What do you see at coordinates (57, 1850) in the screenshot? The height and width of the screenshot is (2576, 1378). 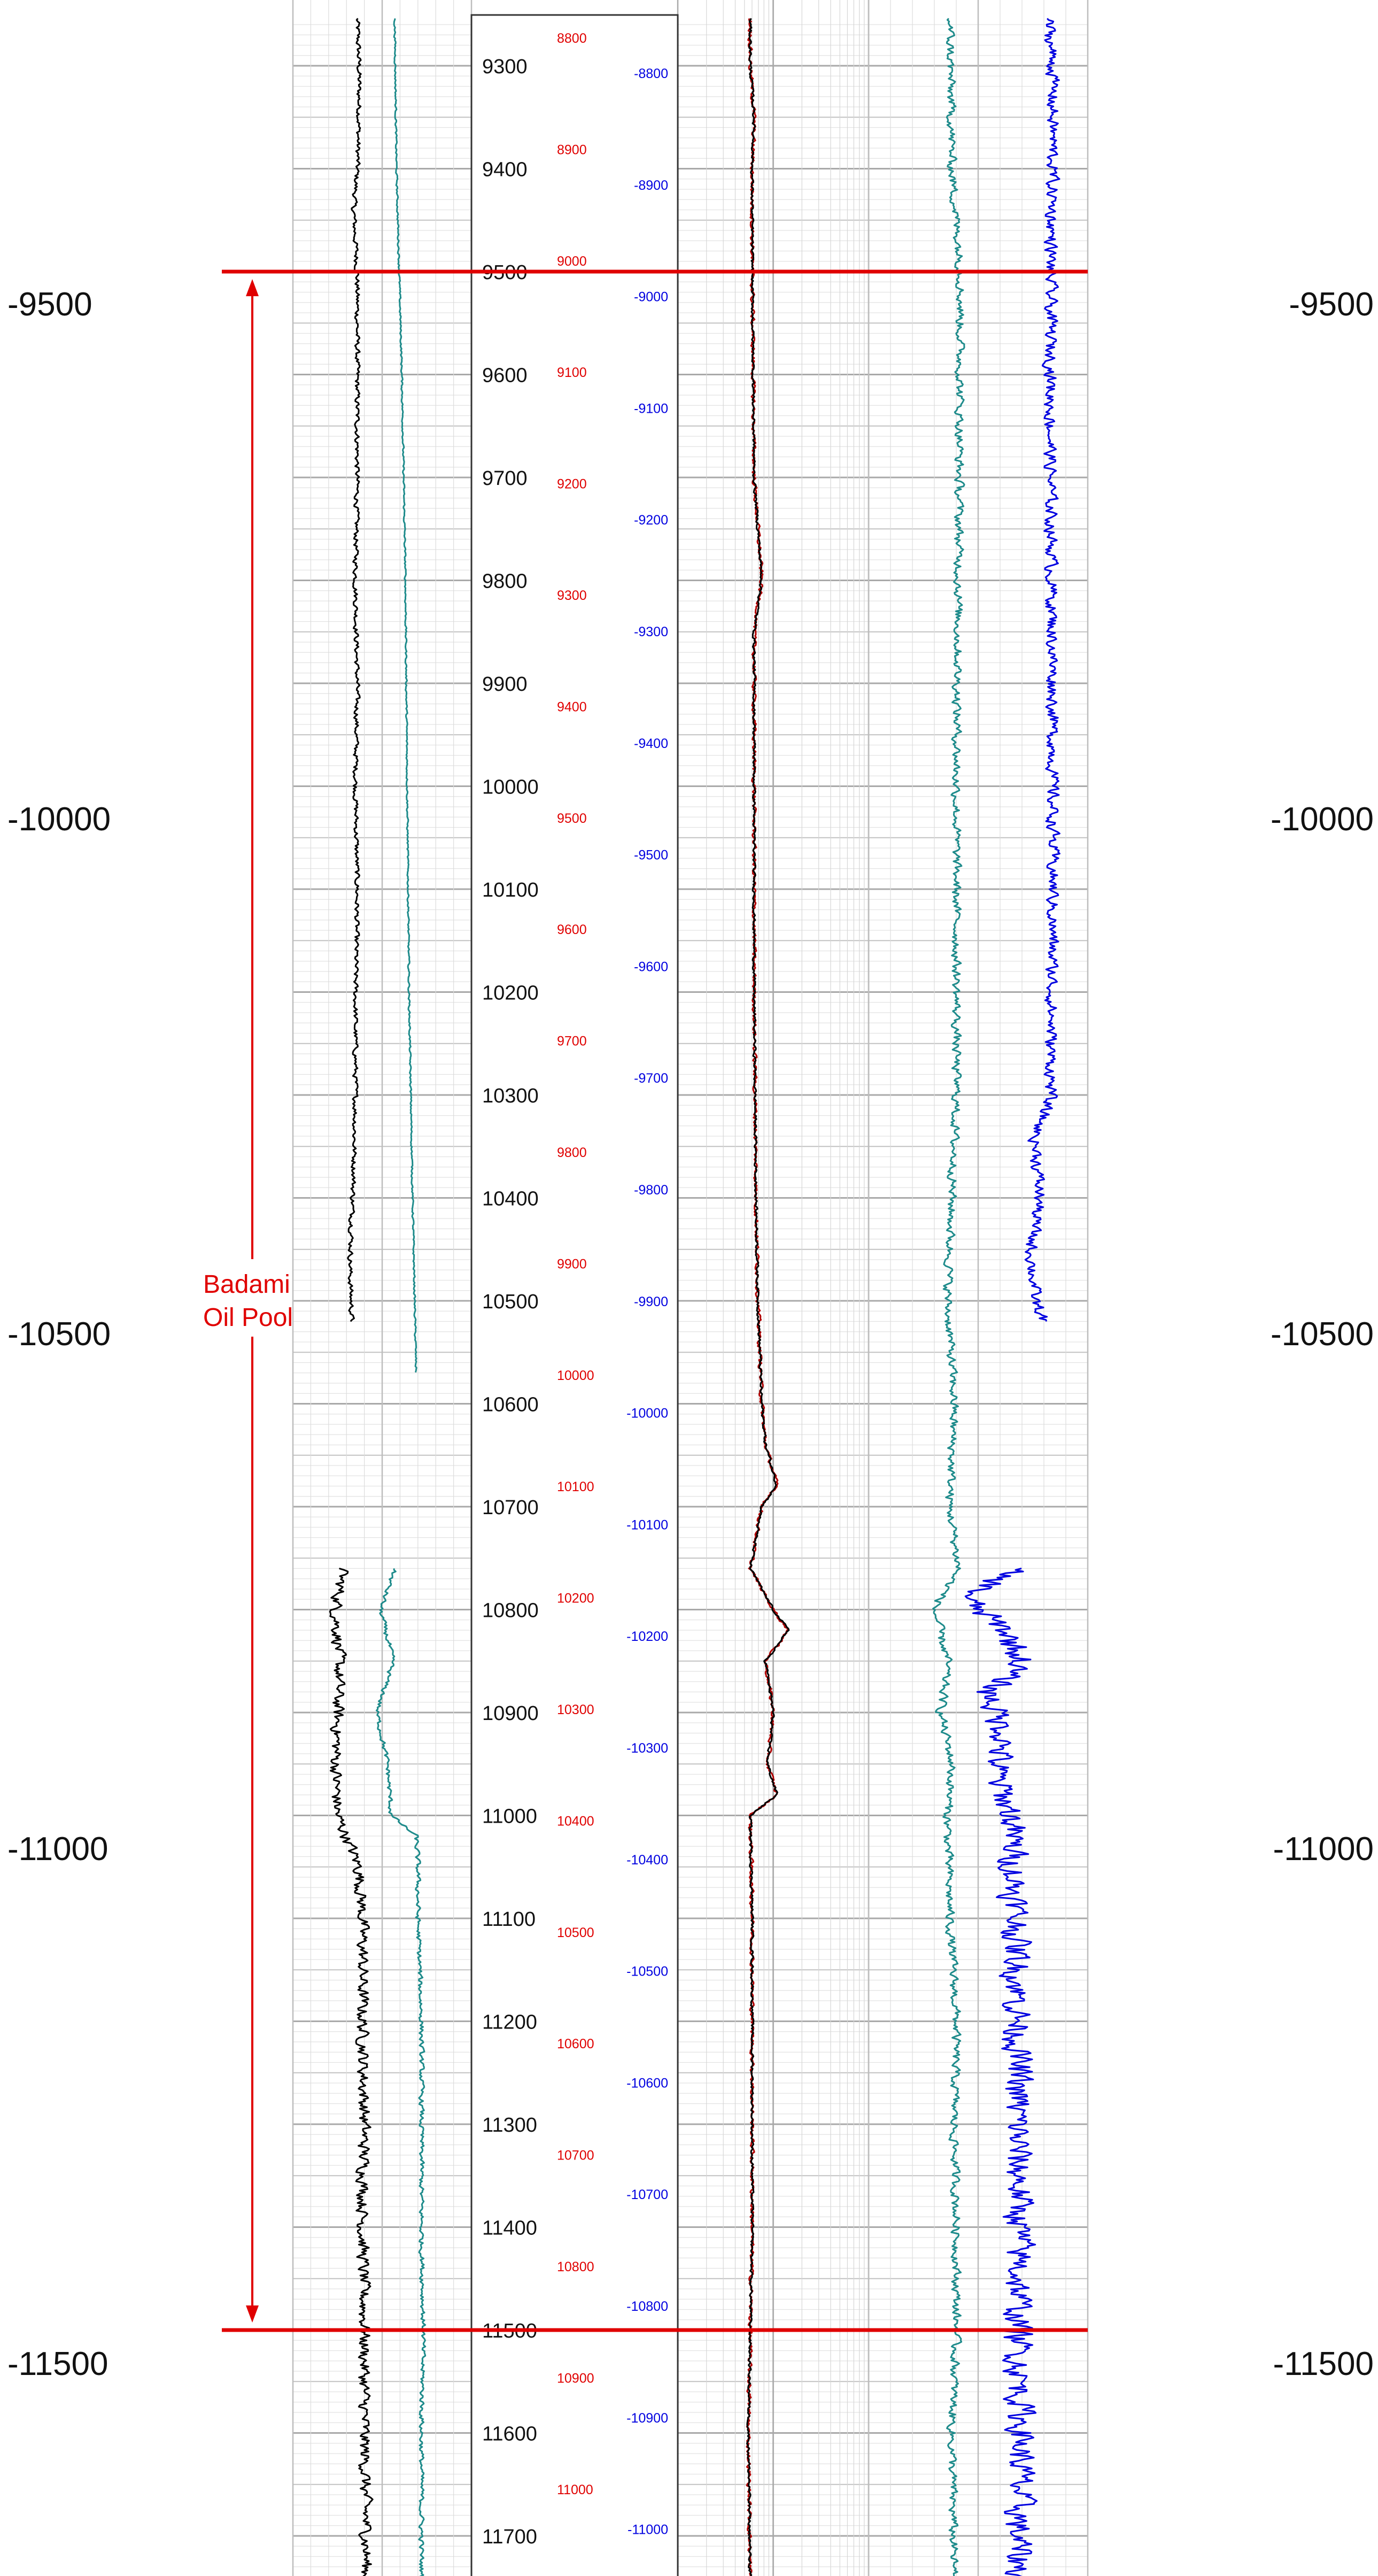 I see `tvd-tick-label-left: -11000` at bounding box center [57, 1850].